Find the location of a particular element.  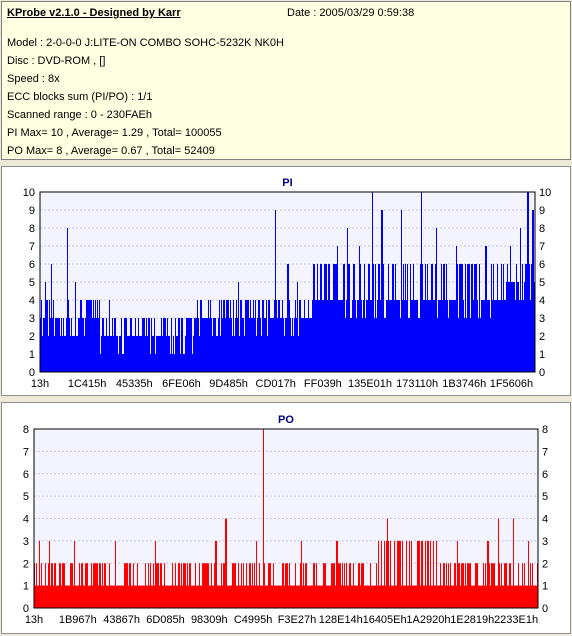

pi-ytick-left: 8 is located at coordinates (32, 229).